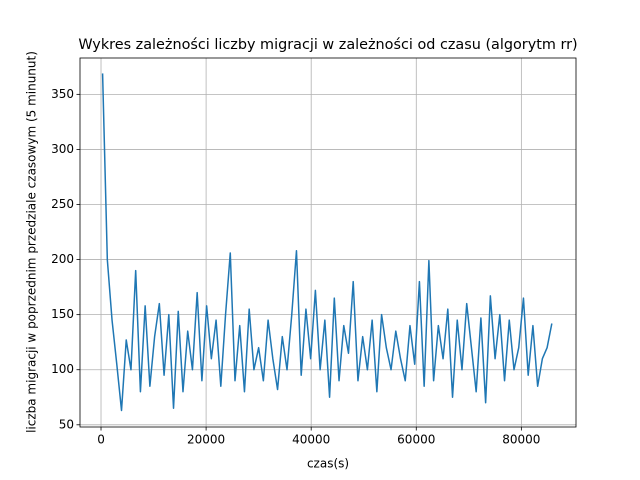  Describe the element at coordinates (206, 440) in the screenshot. I see `x-tick-label: 20000` at that location.